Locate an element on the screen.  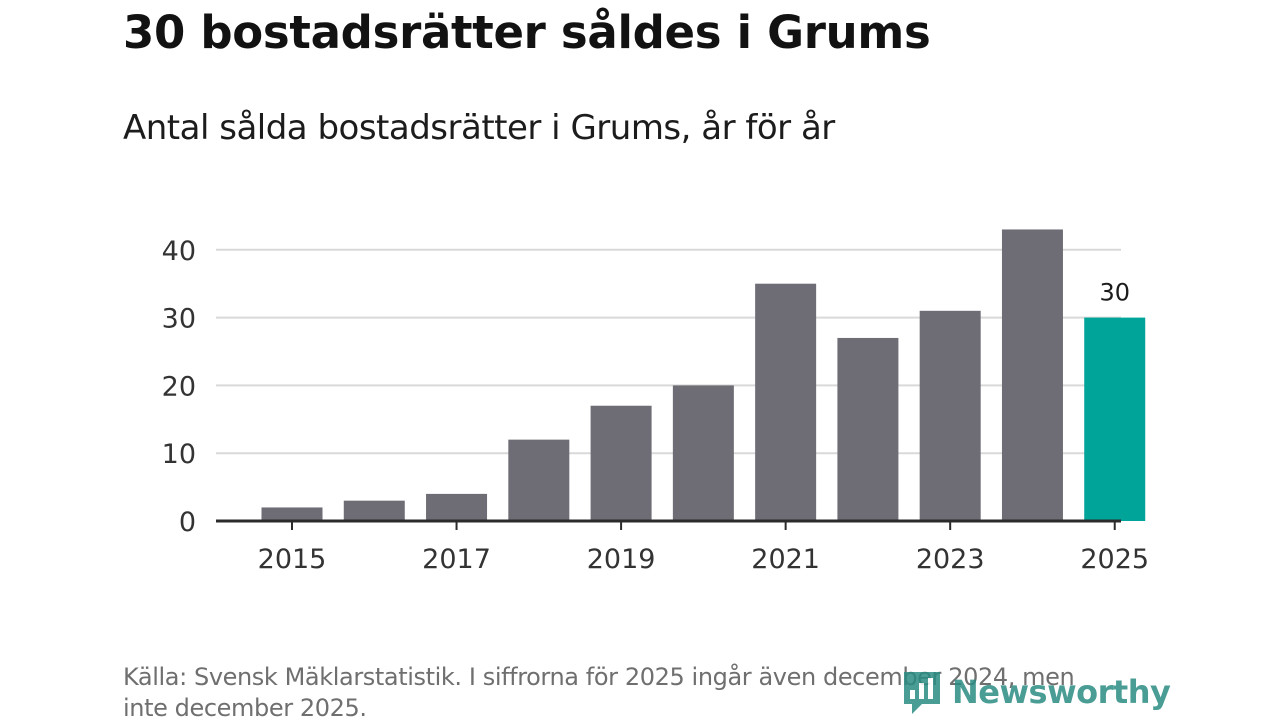
bar-2018 is located at coordinates (539, 480).